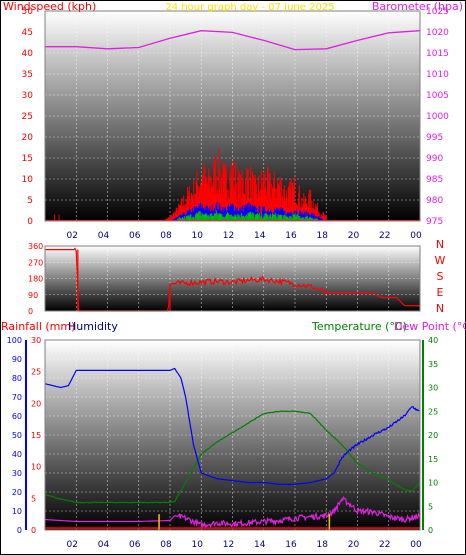 This screenshot has width=466, height=555. I want to click on humidity-tick: 30, so click(17, 473).